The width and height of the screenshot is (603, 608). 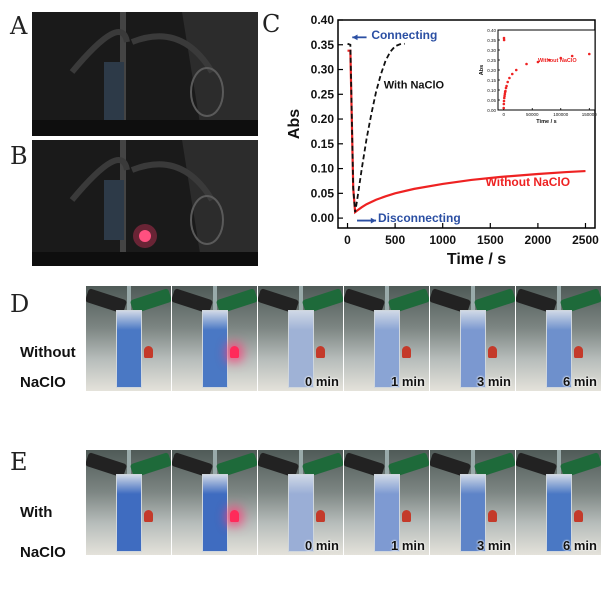 I want to click on photo-strip-without-naclo: 0 min 1 min 3 min 6 min, so click(x=344, y=338).